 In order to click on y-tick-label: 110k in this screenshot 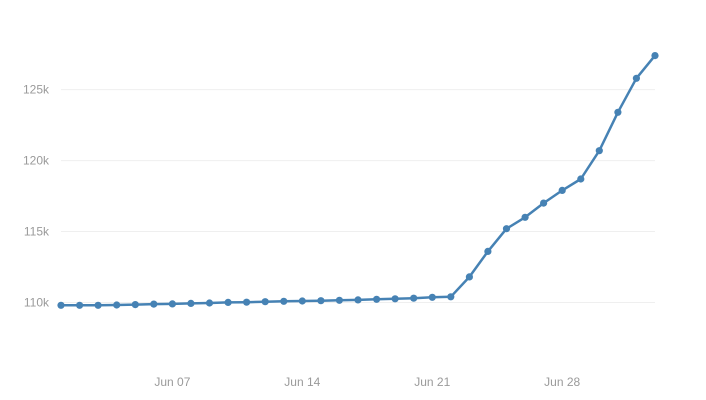, I will do `click(37, 302)`.